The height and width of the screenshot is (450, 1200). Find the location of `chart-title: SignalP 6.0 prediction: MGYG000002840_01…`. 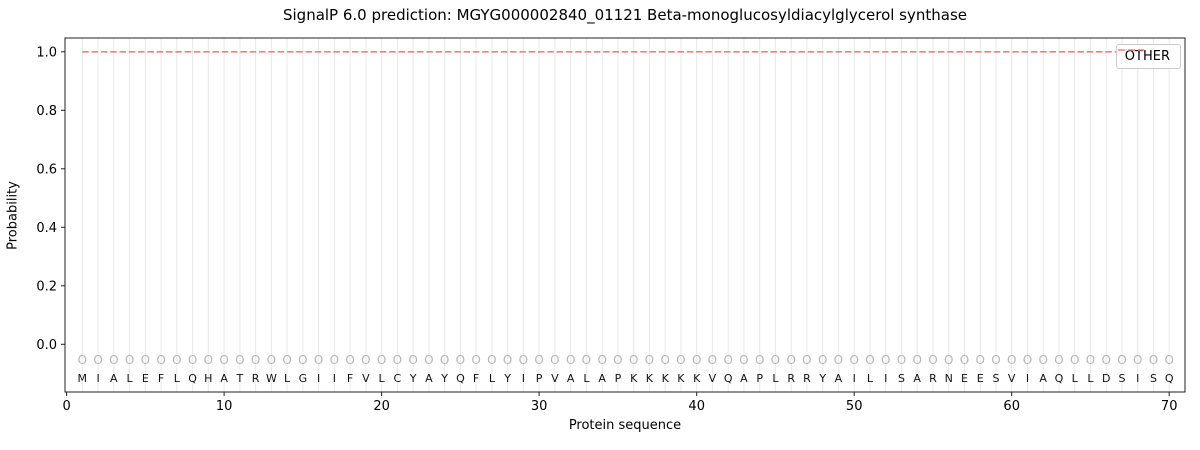

chart-title: SignalP 6.0 prediction: MGYG000002840_01… is located at coordinates (625, 15).